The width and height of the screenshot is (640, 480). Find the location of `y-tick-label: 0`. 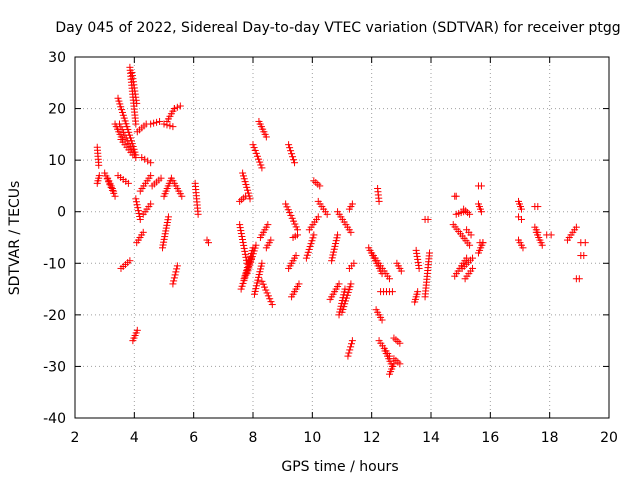

y-tick-label: 0 is located at coordinates (61, 213).